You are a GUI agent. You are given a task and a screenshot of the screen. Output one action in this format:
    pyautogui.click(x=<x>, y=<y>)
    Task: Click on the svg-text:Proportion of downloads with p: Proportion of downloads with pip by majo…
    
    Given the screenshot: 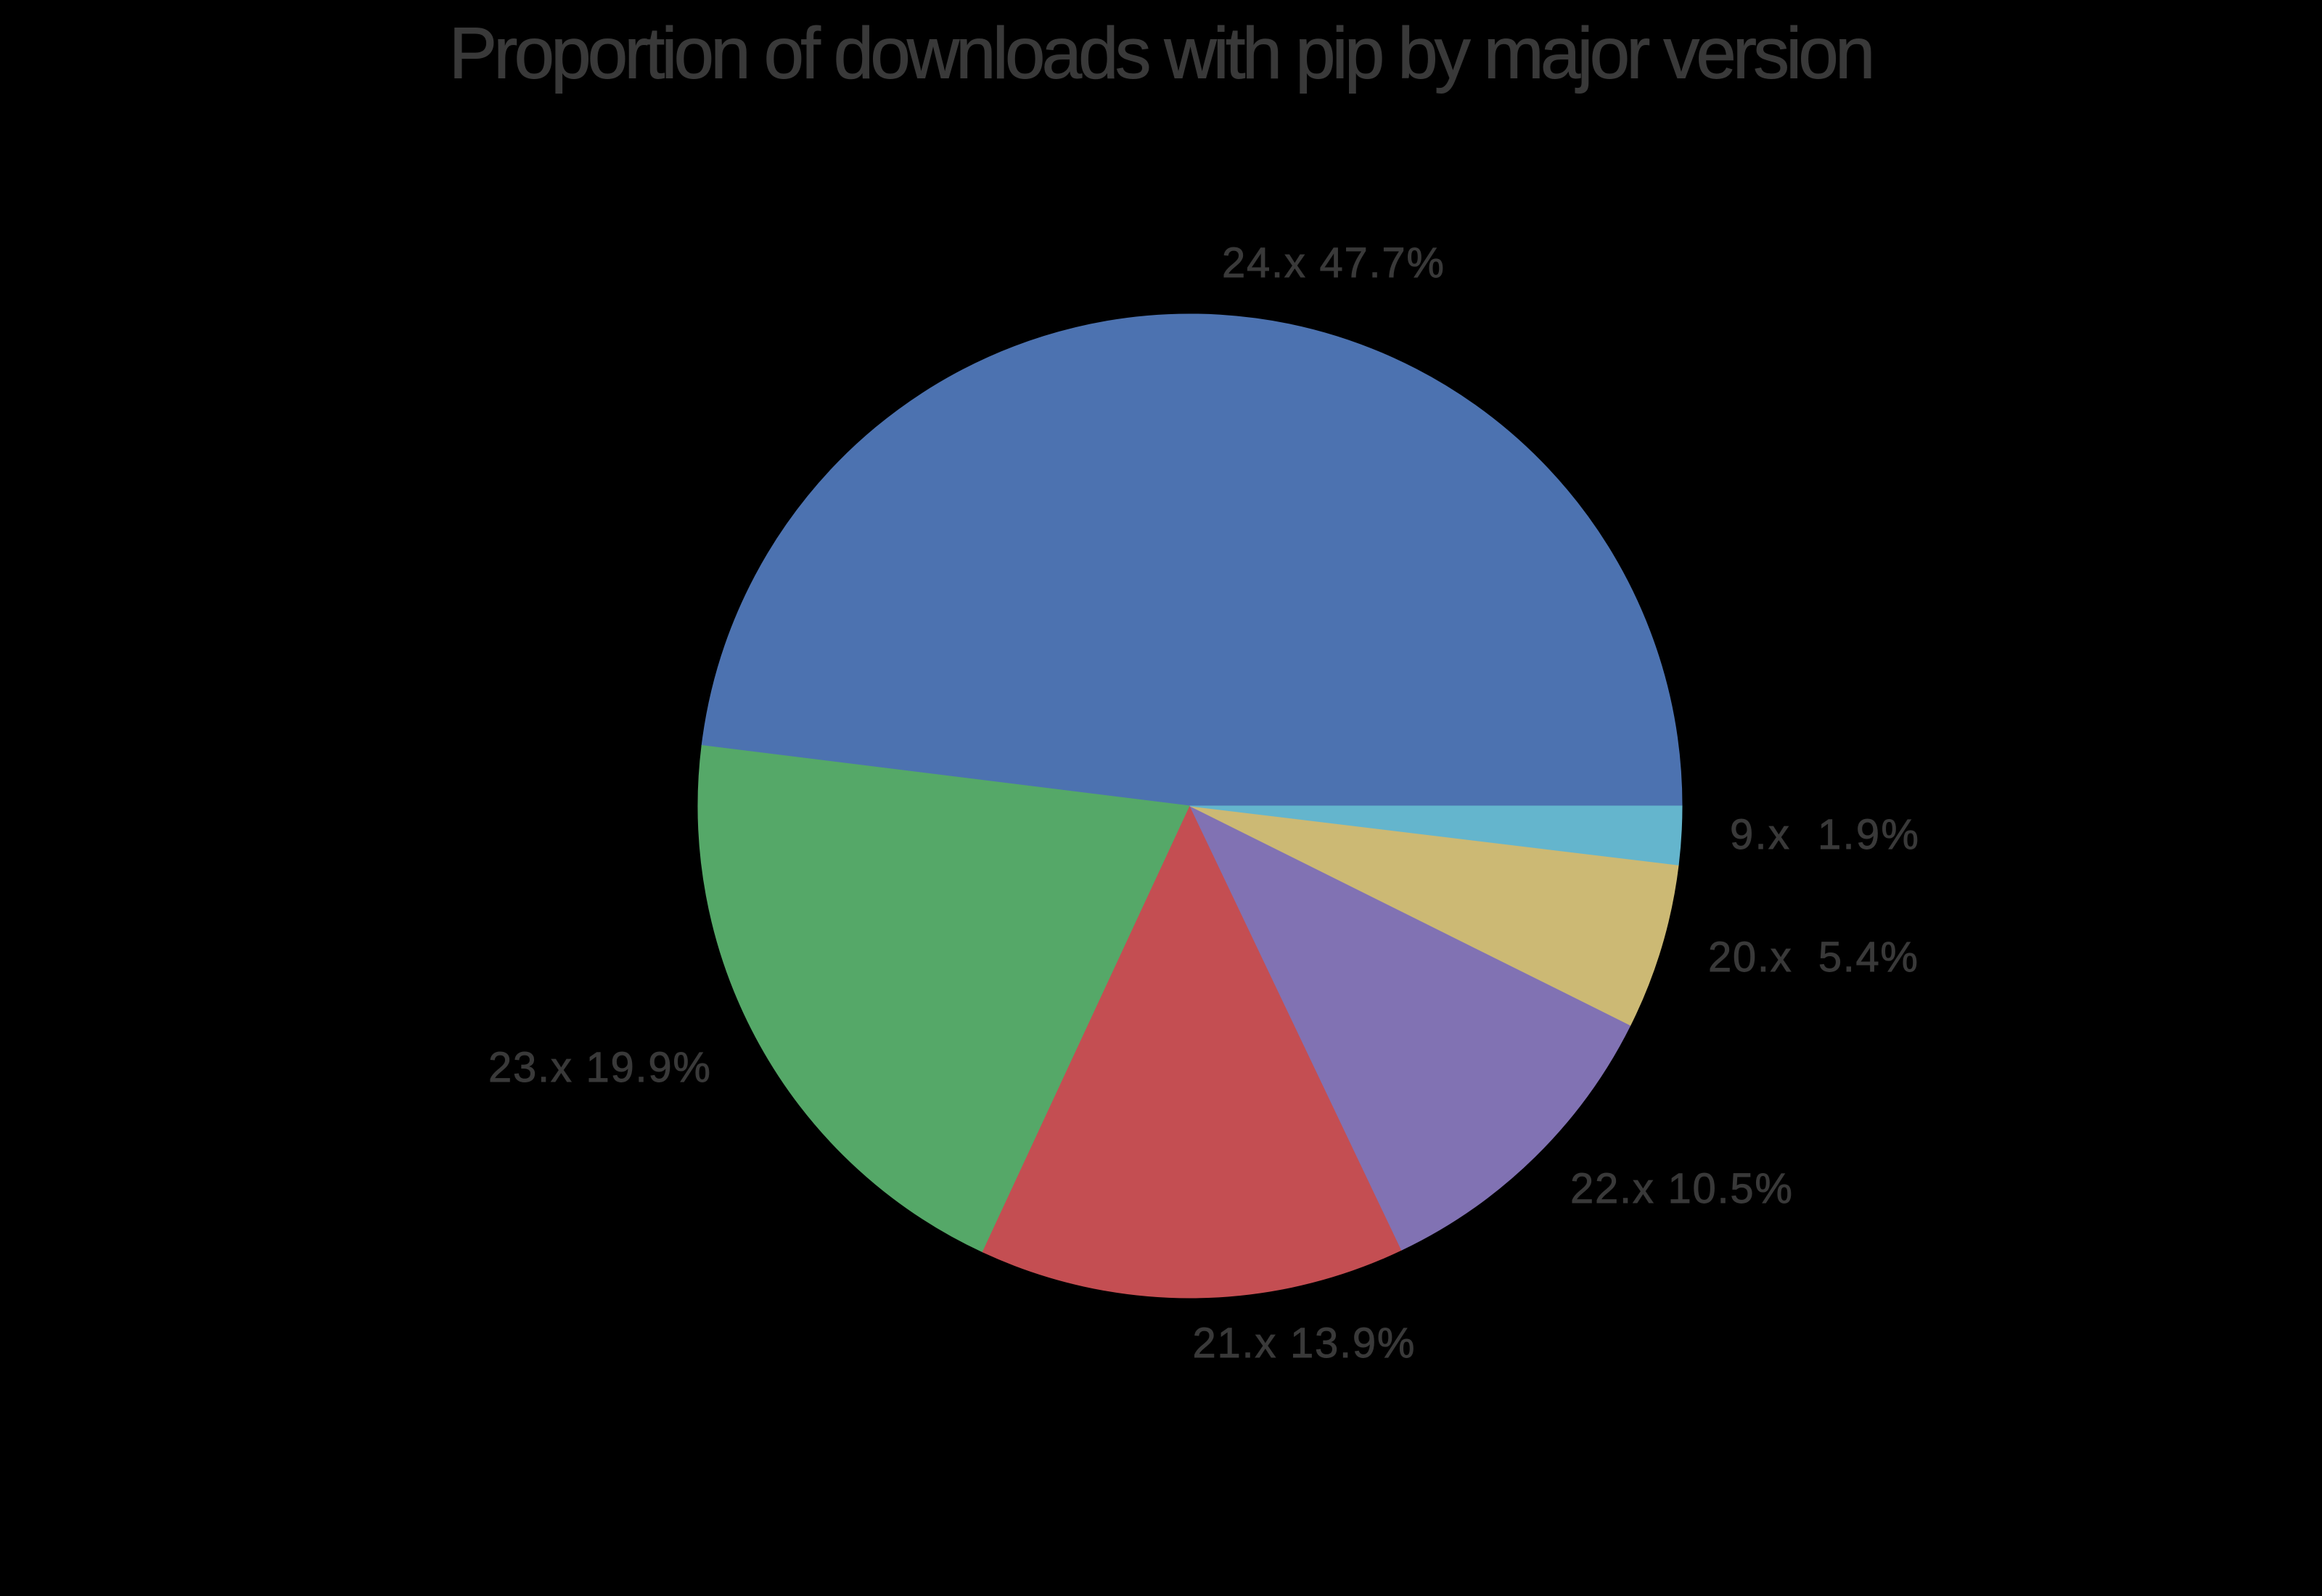 What is the action you would take?
    pyautogui.click(x=1162, y=53)
    